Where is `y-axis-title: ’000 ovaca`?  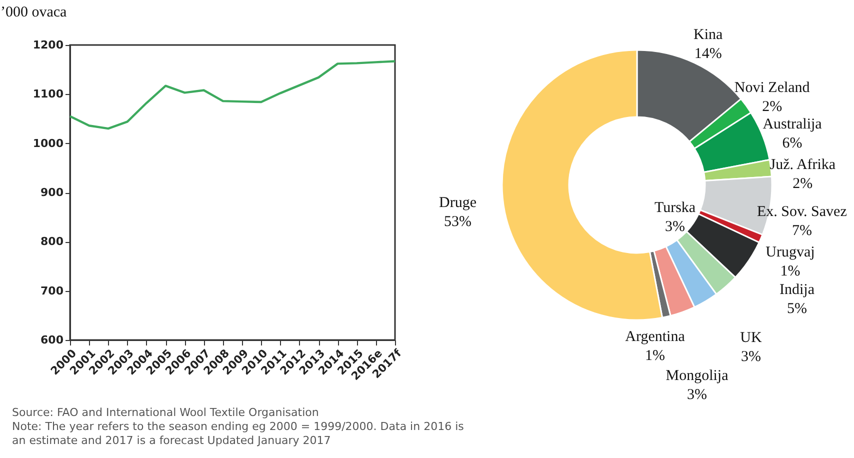 y-axis-title: ’000 ovaca is located at coordinates (34, 12).